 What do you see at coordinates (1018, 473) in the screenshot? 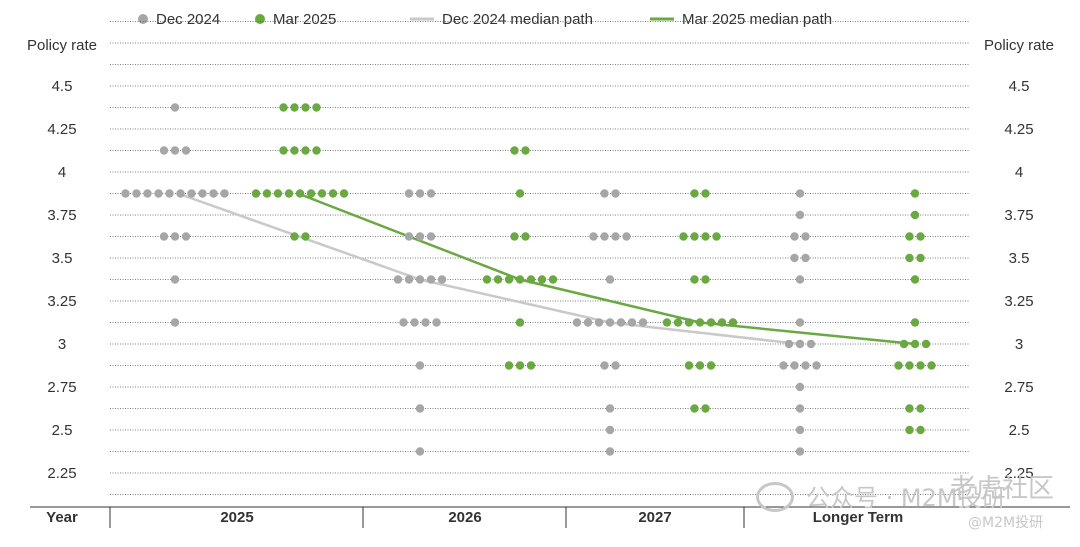
I see `y-tick-label-right: 2.25` at bounding box center [1018, 473].